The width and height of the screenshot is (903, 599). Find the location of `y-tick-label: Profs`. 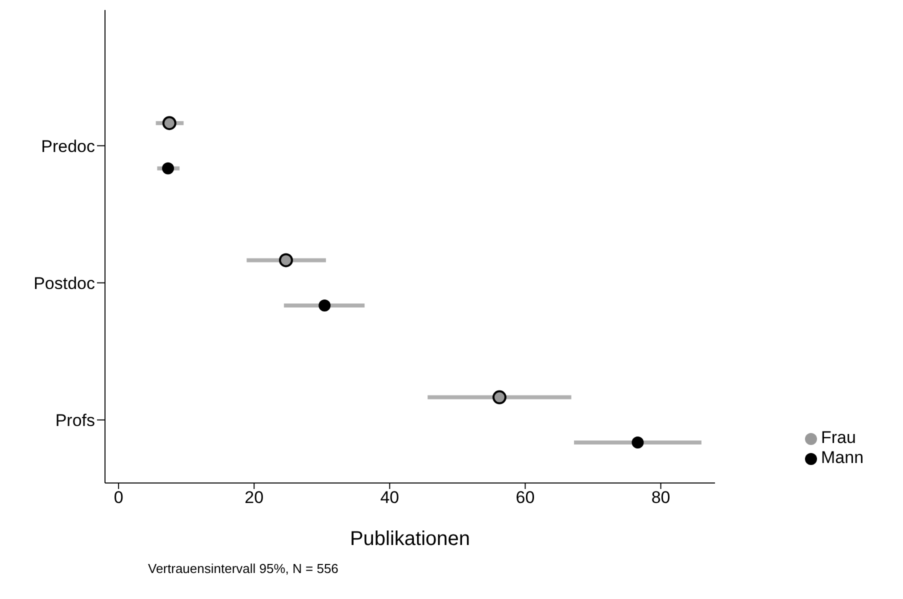

y-tick-label: Profs is located at coordinates (75, 420).